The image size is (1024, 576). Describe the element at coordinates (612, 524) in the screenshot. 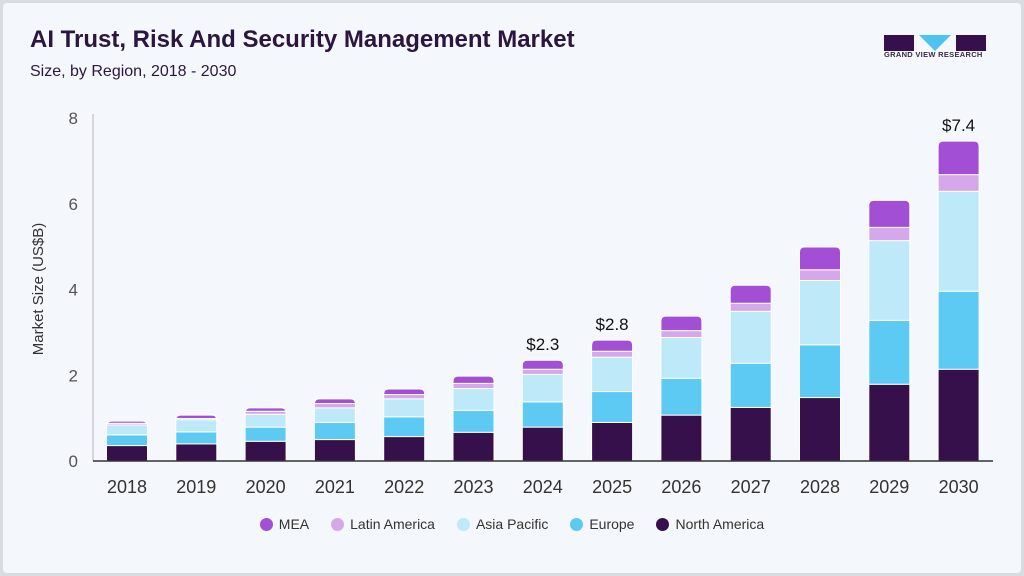

I see `legend-label: Europe` at that location.